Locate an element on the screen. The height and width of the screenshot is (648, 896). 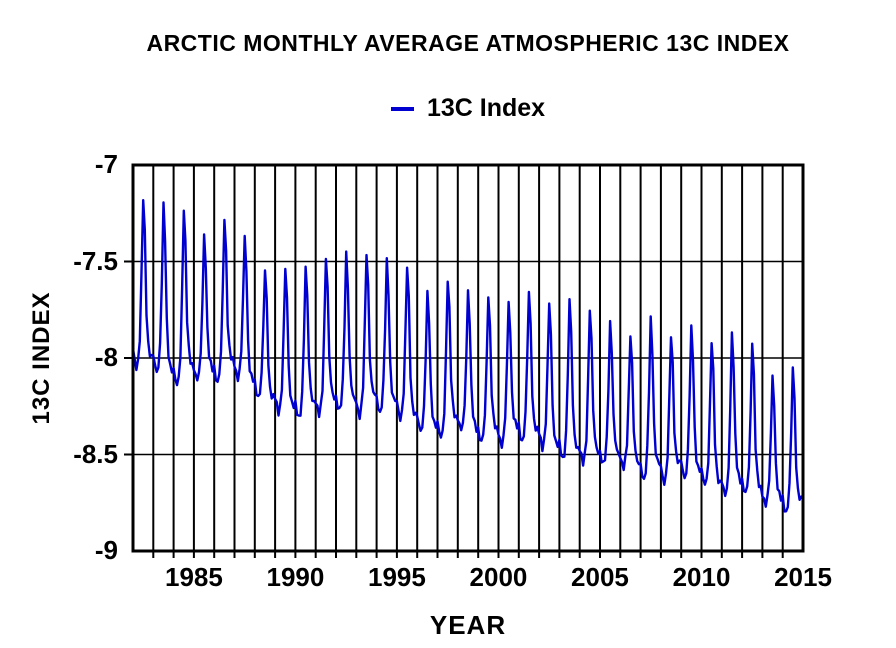
legend: 13C Index is located at coordinates (468, 108).